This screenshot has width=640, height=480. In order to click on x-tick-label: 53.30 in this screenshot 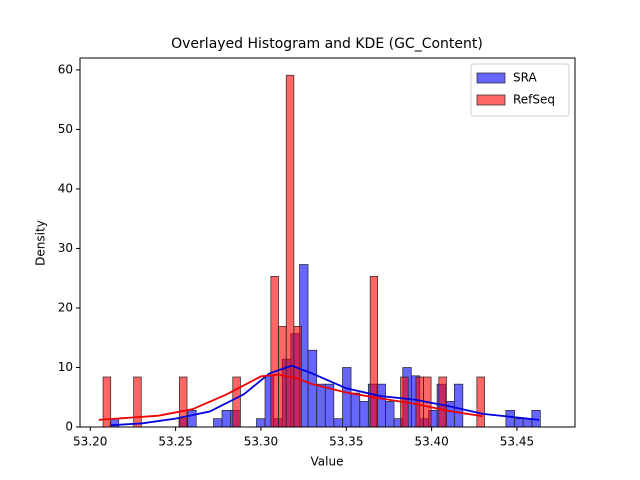, I will do `click(261, 442)`.